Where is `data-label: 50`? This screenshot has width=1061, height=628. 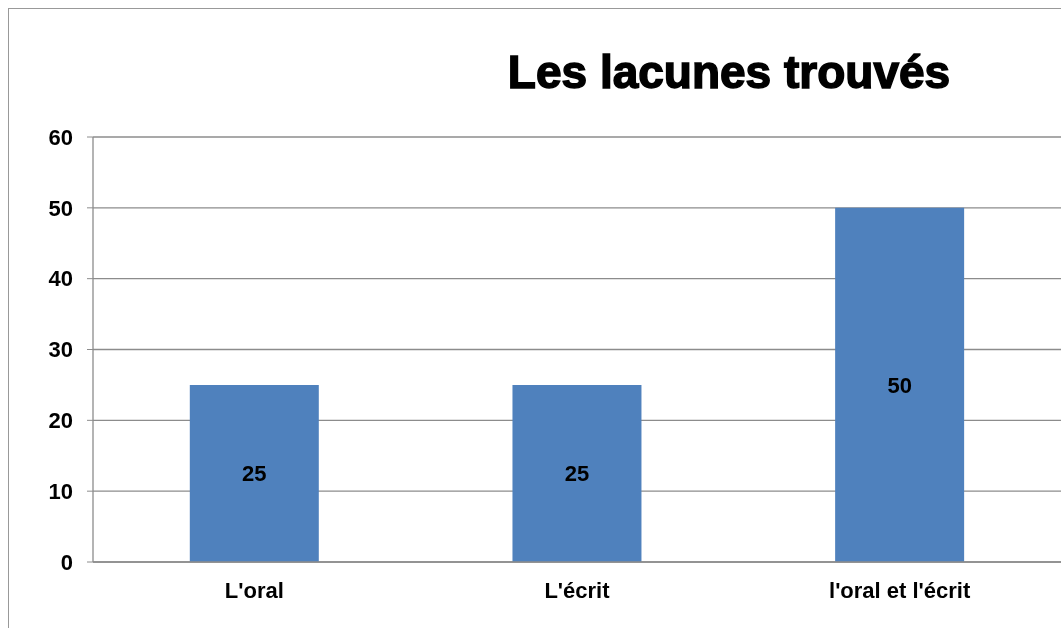
data-label: 50 is located at coordinates (899, 385).